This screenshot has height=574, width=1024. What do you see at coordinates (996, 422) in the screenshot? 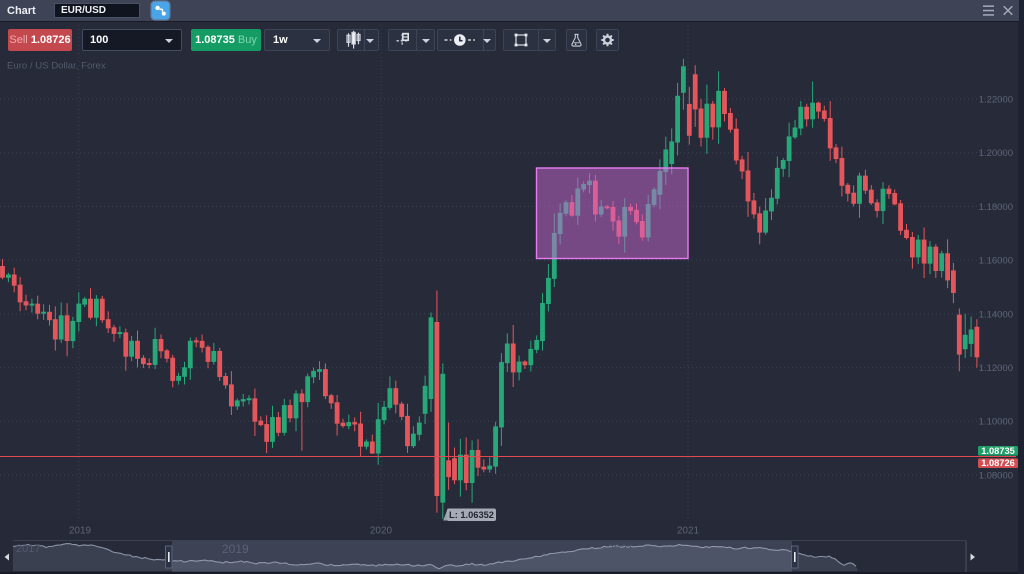
I see `svg-text: 1.10000` at bounding box center [996, 422].